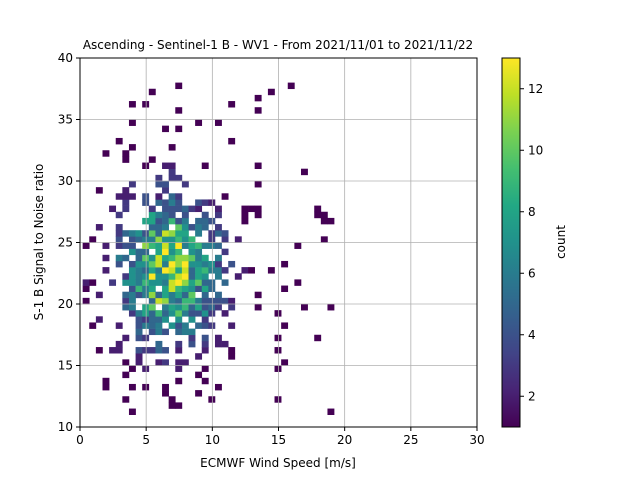 The width and height of the screenshot is (640, 484). I want to click on x-tick-label: 10, so click(212, 440).